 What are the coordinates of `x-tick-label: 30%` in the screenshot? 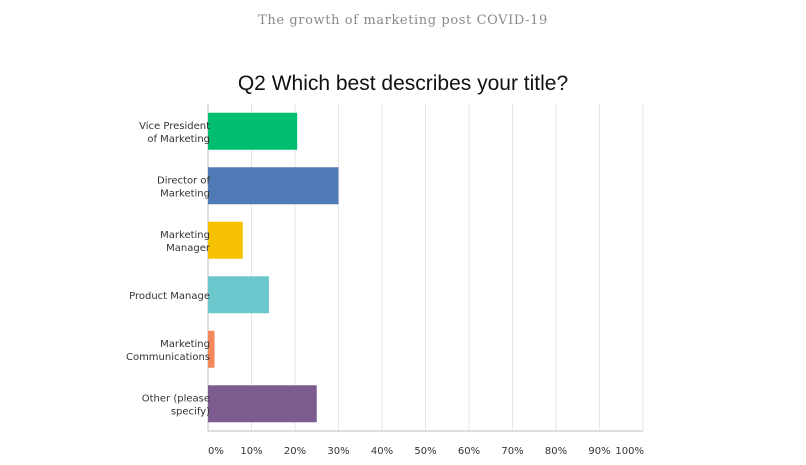 It's located at (338, 451).